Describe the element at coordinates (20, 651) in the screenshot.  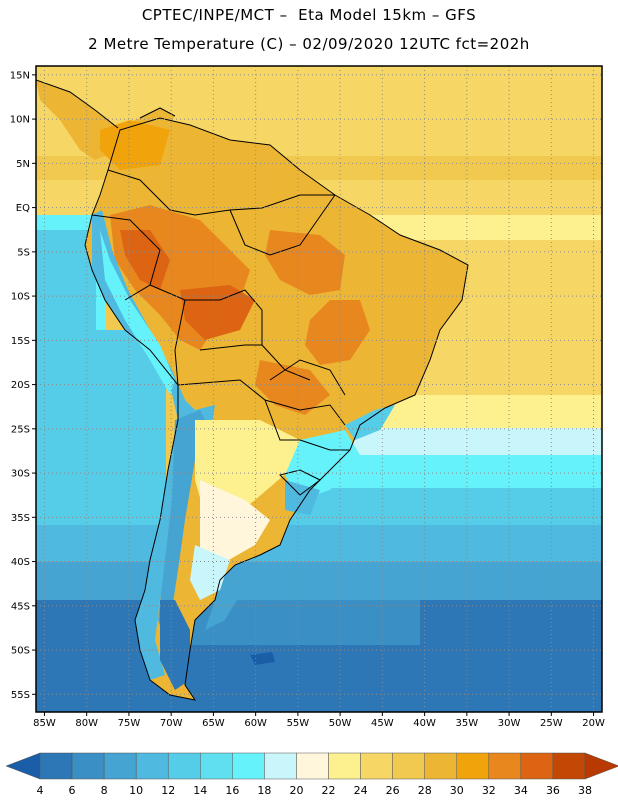
I see `lat-label: 50S` at that location.